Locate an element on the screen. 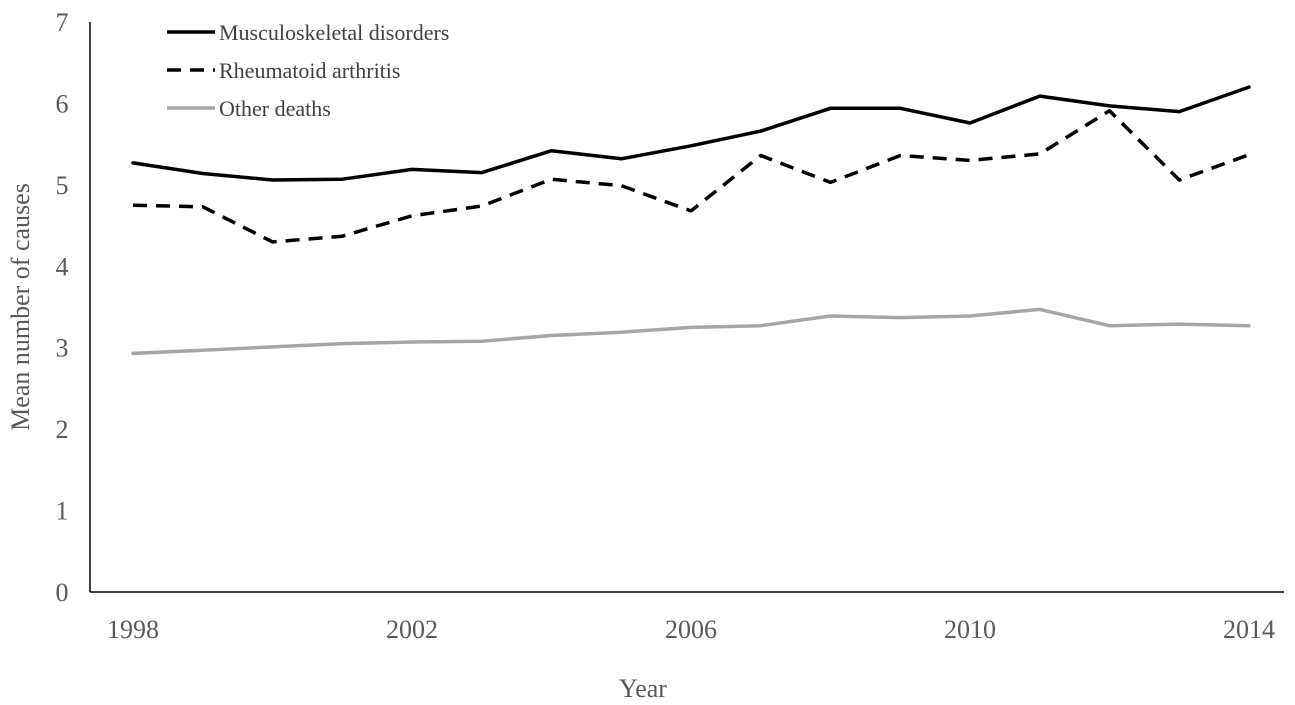 Image resolution: width=1295 pixels, height=705 pixels. legend-label: Rheumatoid arthritis is located at coordinates (309, 70).